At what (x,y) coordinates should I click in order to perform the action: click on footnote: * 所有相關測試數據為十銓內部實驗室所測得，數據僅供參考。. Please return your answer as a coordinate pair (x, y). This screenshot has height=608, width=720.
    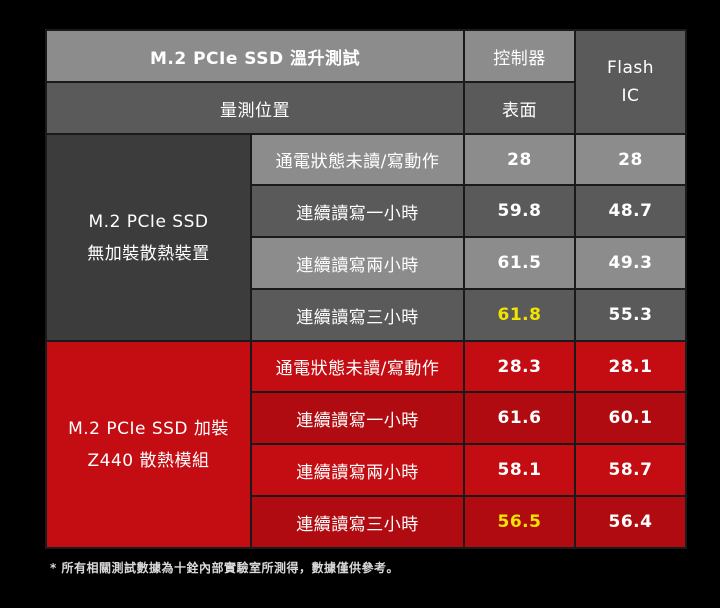
    Looking at the image, I should click on (224, 568).